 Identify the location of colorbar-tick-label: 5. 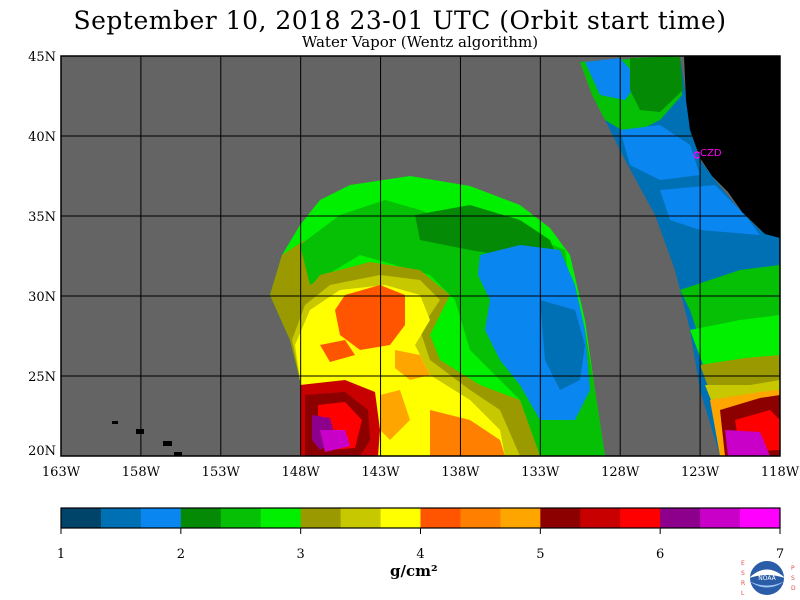
(540, 554).